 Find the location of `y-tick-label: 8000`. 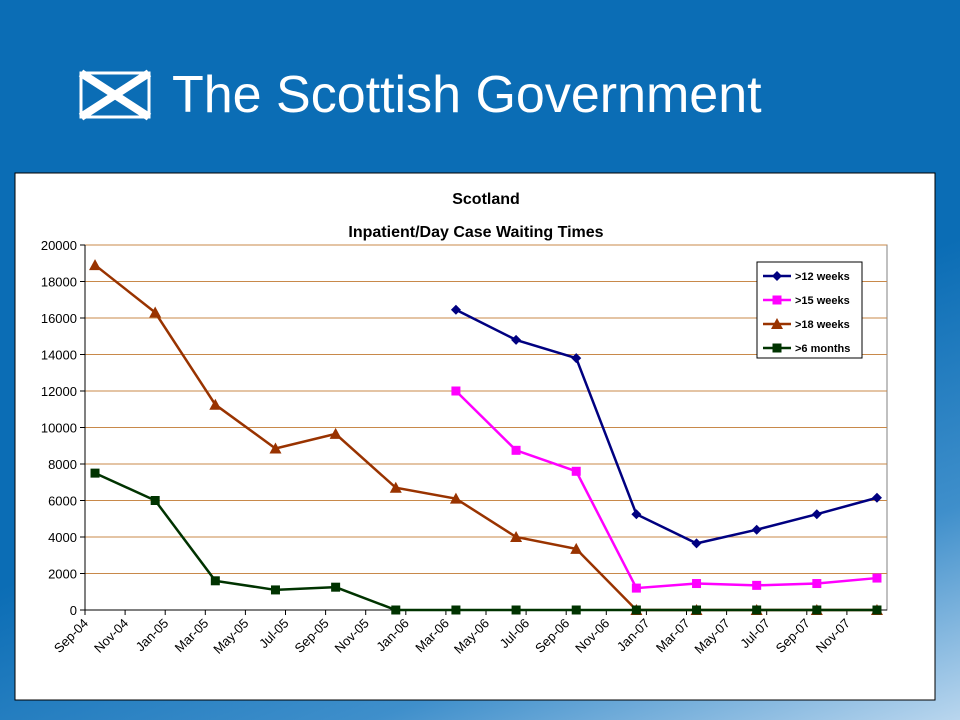

y-tick-label: 8000 is located at coordinates (62, 464).